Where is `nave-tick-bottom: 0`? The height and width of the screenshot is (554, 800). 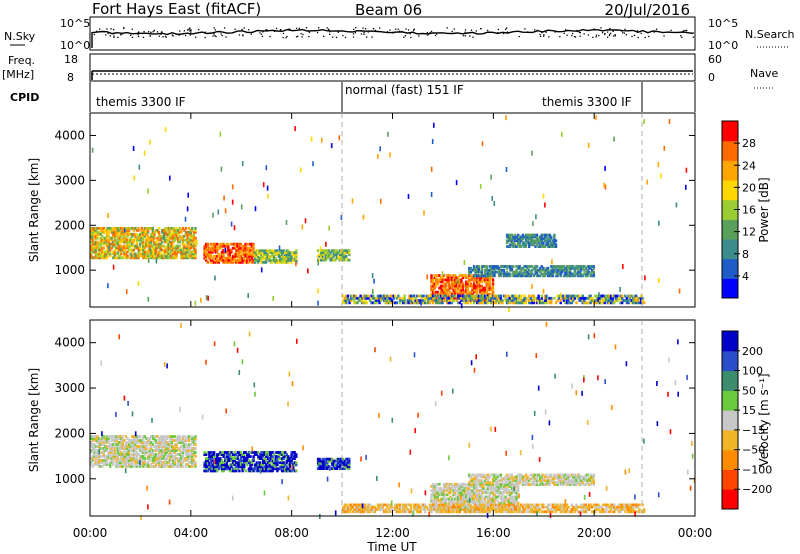 nave-tick-bottom: 0 is located at coordinates (711, 77).